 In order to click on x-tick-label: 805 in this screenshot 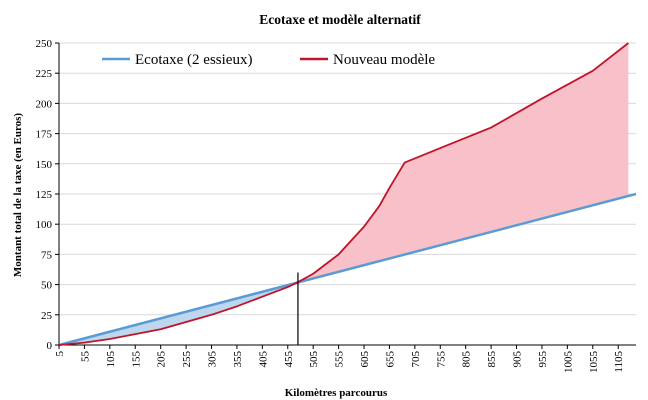, I will do `click(467, 359)`.